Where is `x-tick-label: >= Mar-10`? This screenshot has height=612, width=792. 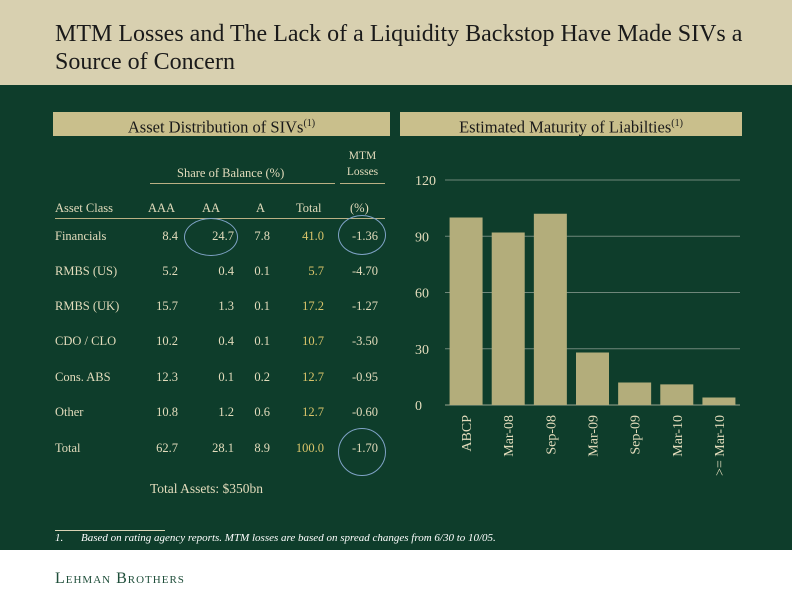 x-tick-label: >= Mar-10 is located at coordinates (720, 445).